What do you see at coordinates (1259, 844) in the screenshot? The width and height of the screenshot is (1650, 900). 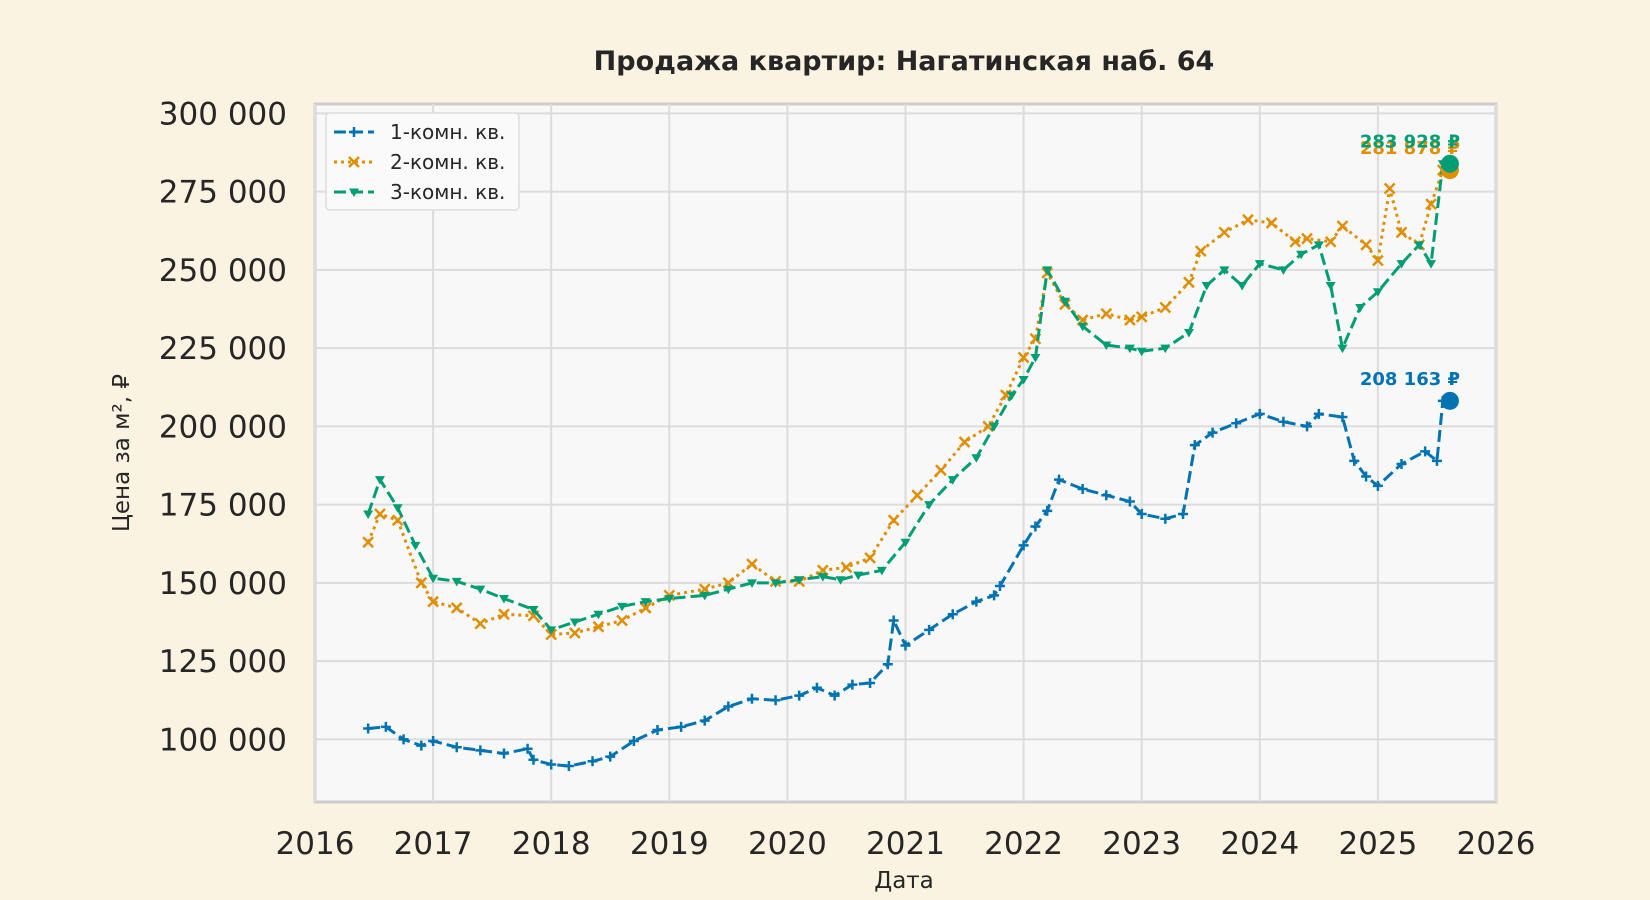 I see `x-tick-label: 2024` at bounding box center [1259, 844].